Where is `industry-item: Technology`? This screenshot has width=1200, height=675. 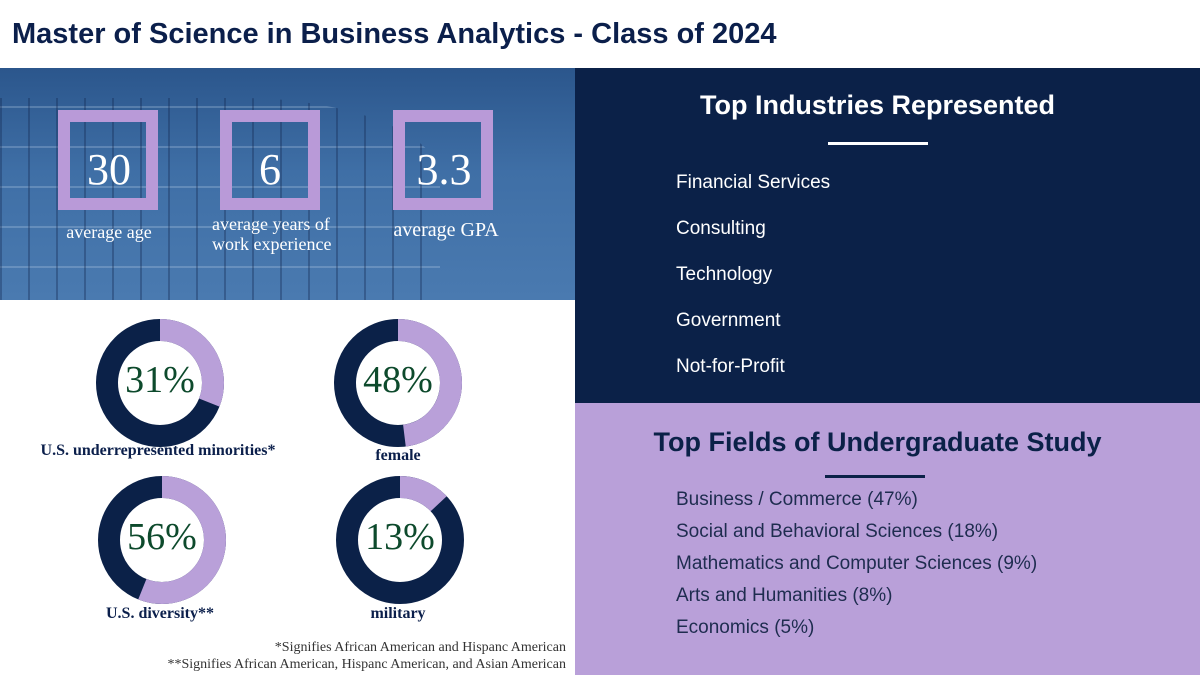
industry-item: Technology is located at coordinates (724, 274).